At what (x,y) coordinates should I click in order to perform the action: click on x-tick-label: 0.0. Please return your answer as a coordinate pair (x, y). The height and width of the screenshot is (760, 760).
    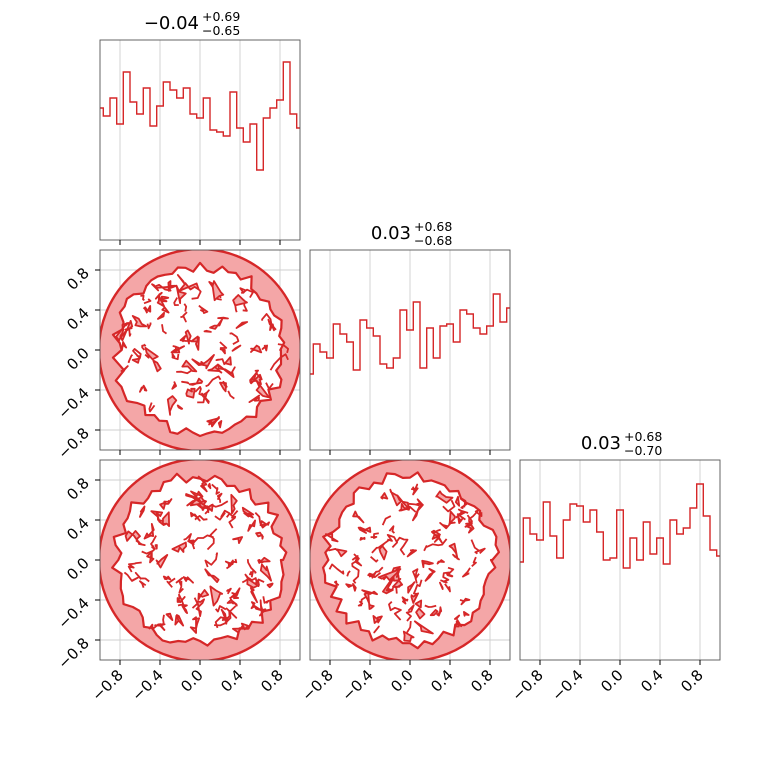
    Looking at the image, I should click on (192, 681).